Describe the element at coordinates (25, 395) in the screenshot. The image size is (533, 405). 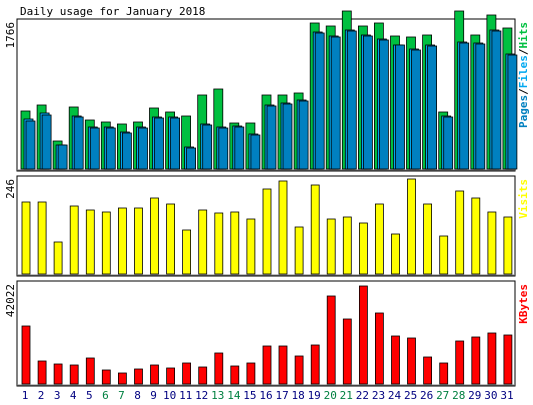
I see `x-tick-label-day-1: 1` at that location.